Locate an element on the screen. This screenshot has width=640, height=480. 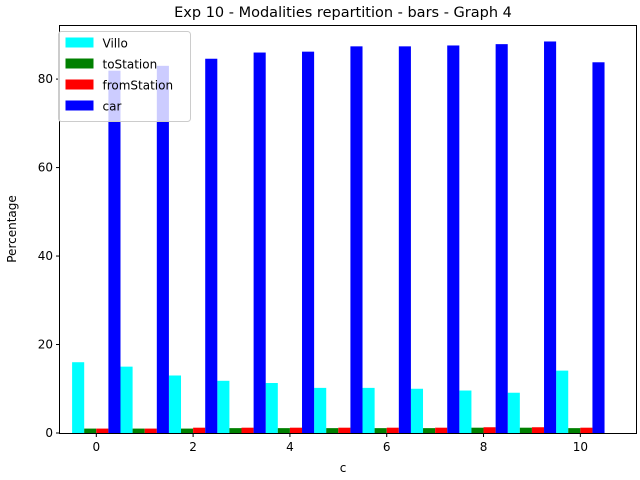
legend-swatch-tostation is located at coordinates (79, 63).